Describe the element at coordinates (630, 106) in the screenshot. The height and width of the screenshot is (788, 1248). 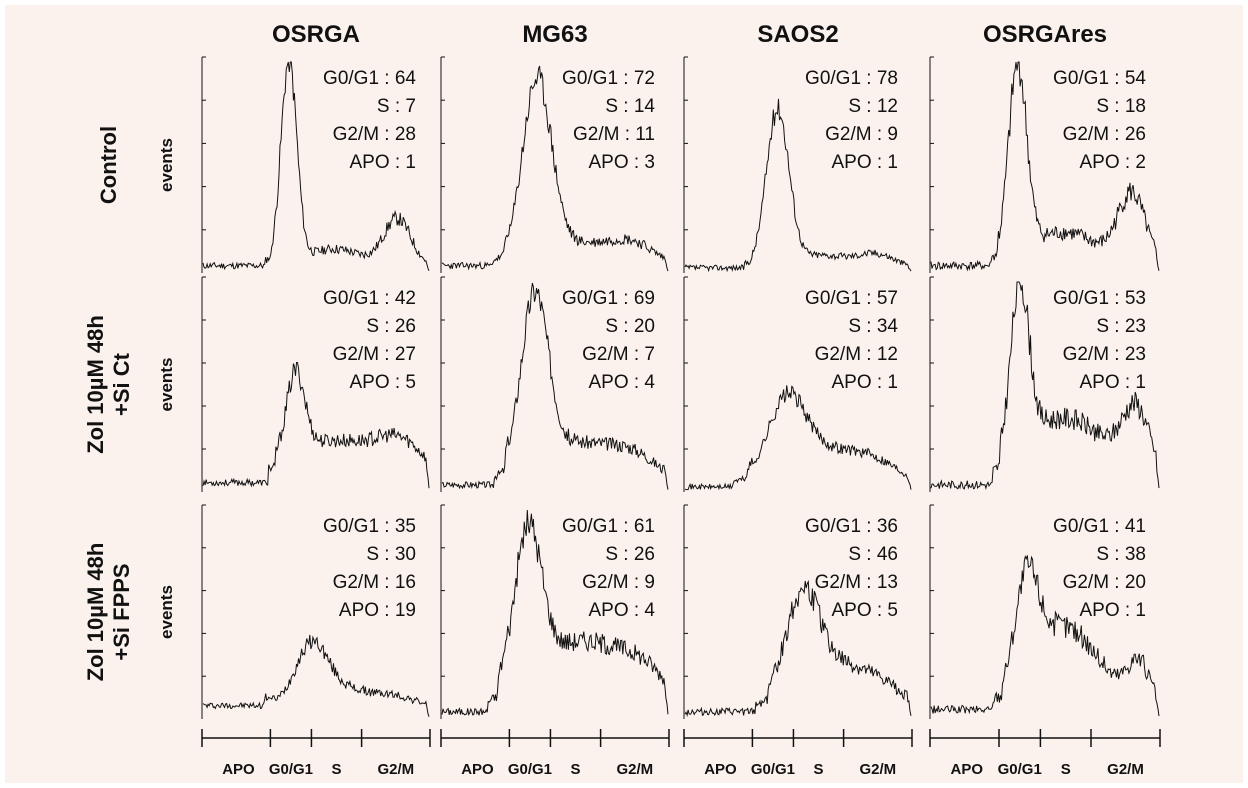
I see `stat-s: S : 14` at that location.